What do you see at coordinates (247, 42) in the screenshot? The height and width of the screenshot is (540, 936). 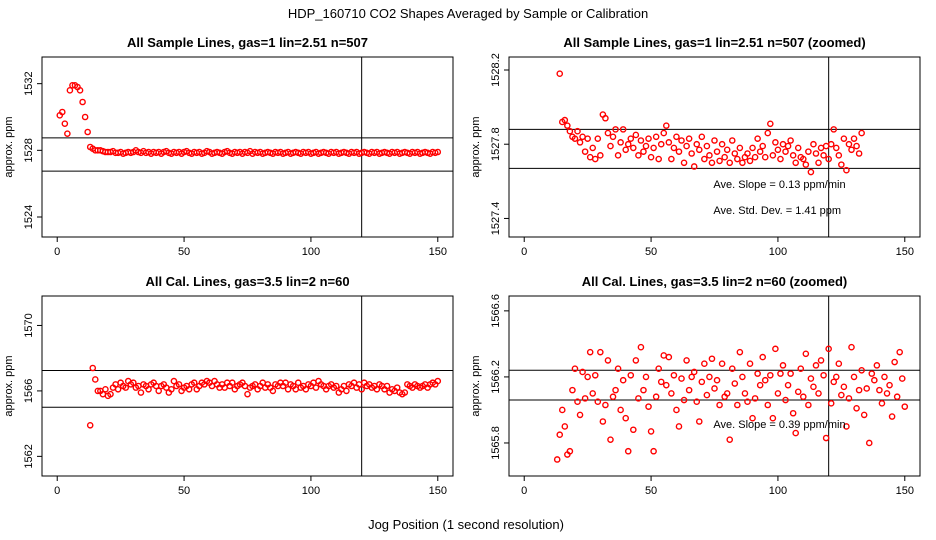 I see `panel-title: All Sample Lines, gas=1 lin=2.51 n=507` at bounding box center [247, 42].